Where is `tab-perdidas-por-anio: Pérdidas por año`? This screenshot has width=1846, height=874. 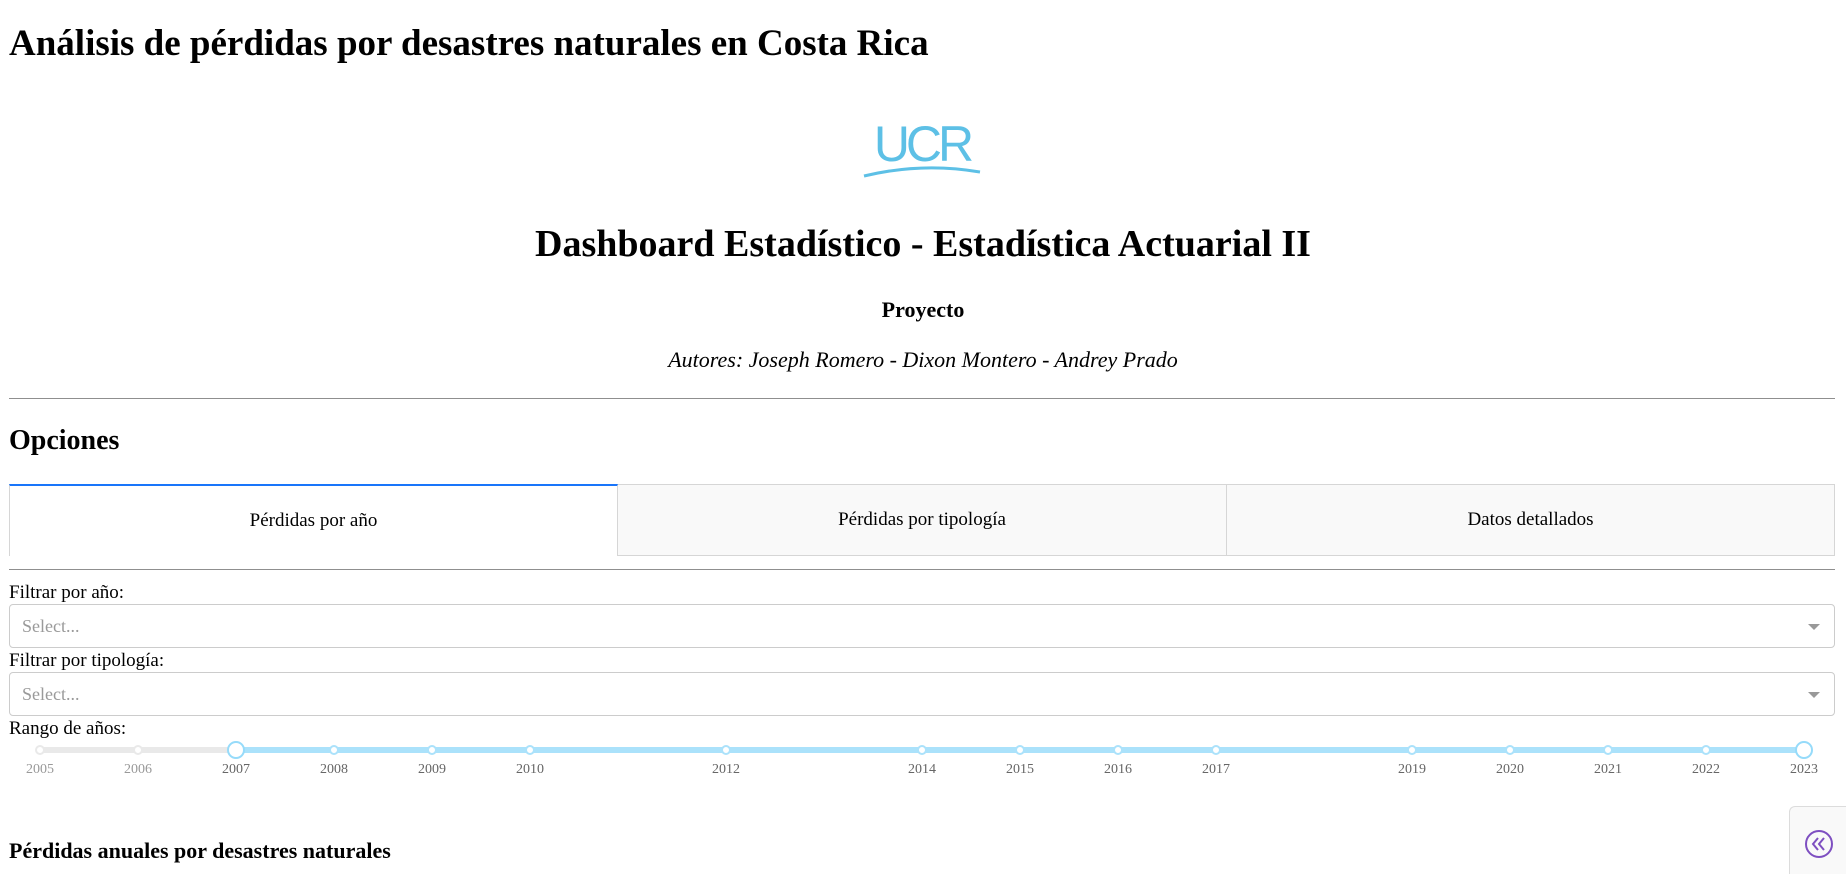 tab-perdidas-por-anio: Pérdidas por año is located at coordinates (313, 520).